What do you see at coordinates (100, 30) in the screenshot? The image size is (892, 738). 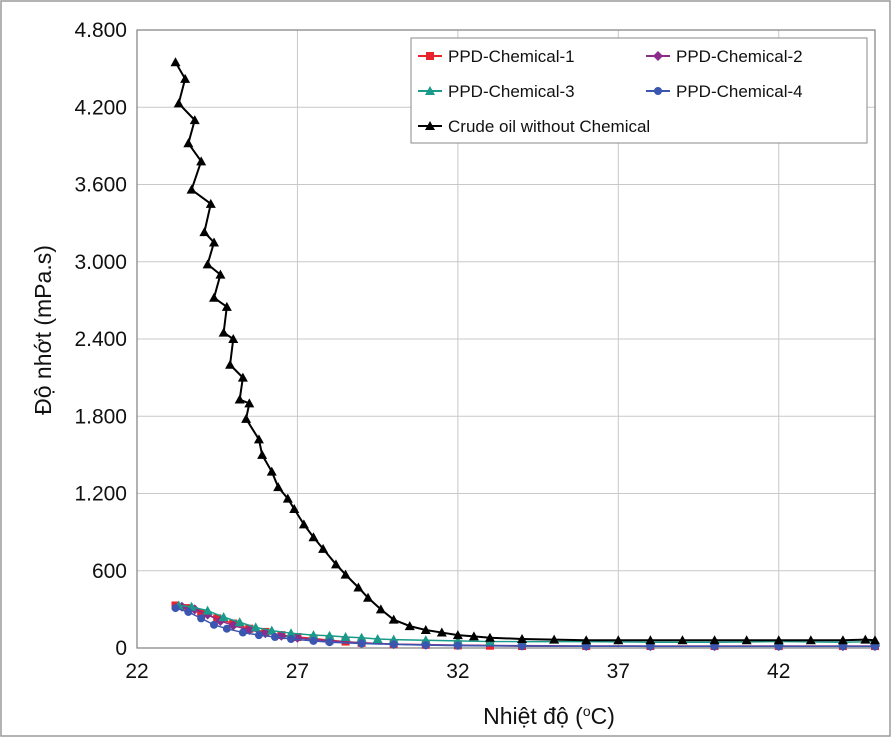 I see `y-tick-label: 4.800` at bounding box center [100, 30].